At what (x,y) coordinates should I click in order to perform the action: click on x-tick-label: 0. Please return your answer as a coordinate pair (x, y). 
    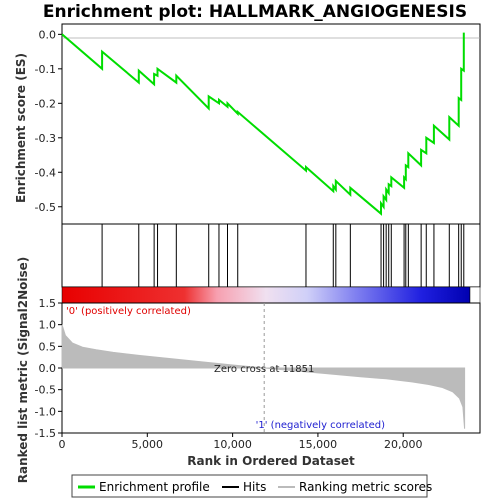
    Looking at the image, I should click on (62, 444).